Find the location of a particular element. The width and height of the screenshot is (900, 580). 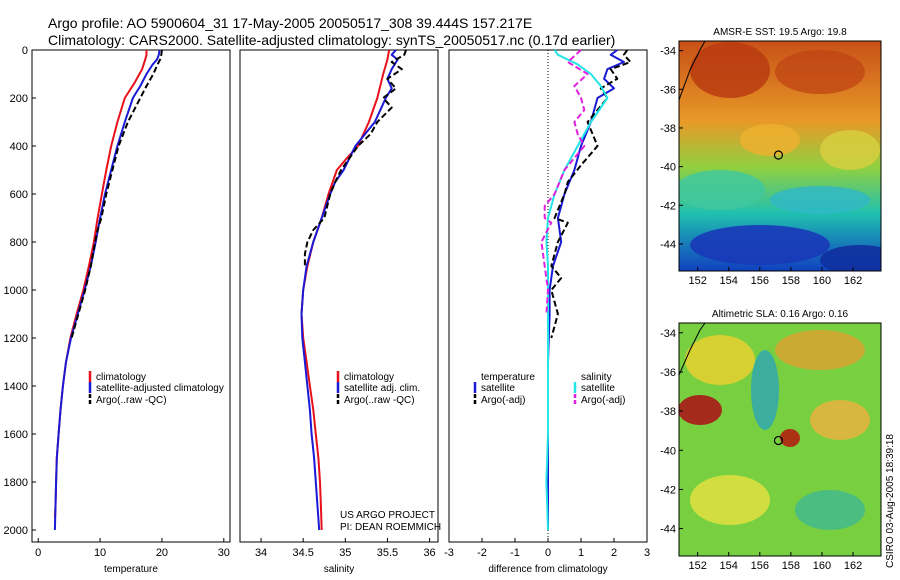

map-y-tick-label: -44 is located at coordinates (668, 245).